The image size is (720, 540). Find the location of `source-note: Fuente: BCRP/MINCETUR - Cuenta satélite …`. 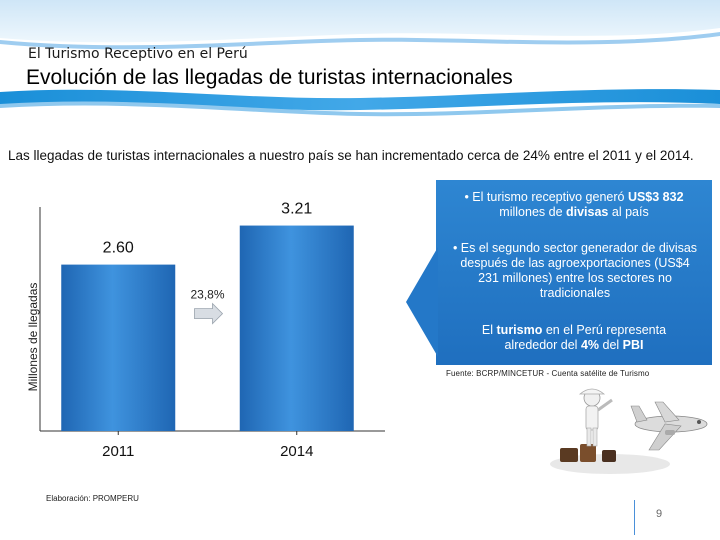

source-note: Fuente: BCRP/MINCETUR - Cuenta satélite … is located at coordinates (548, 373).